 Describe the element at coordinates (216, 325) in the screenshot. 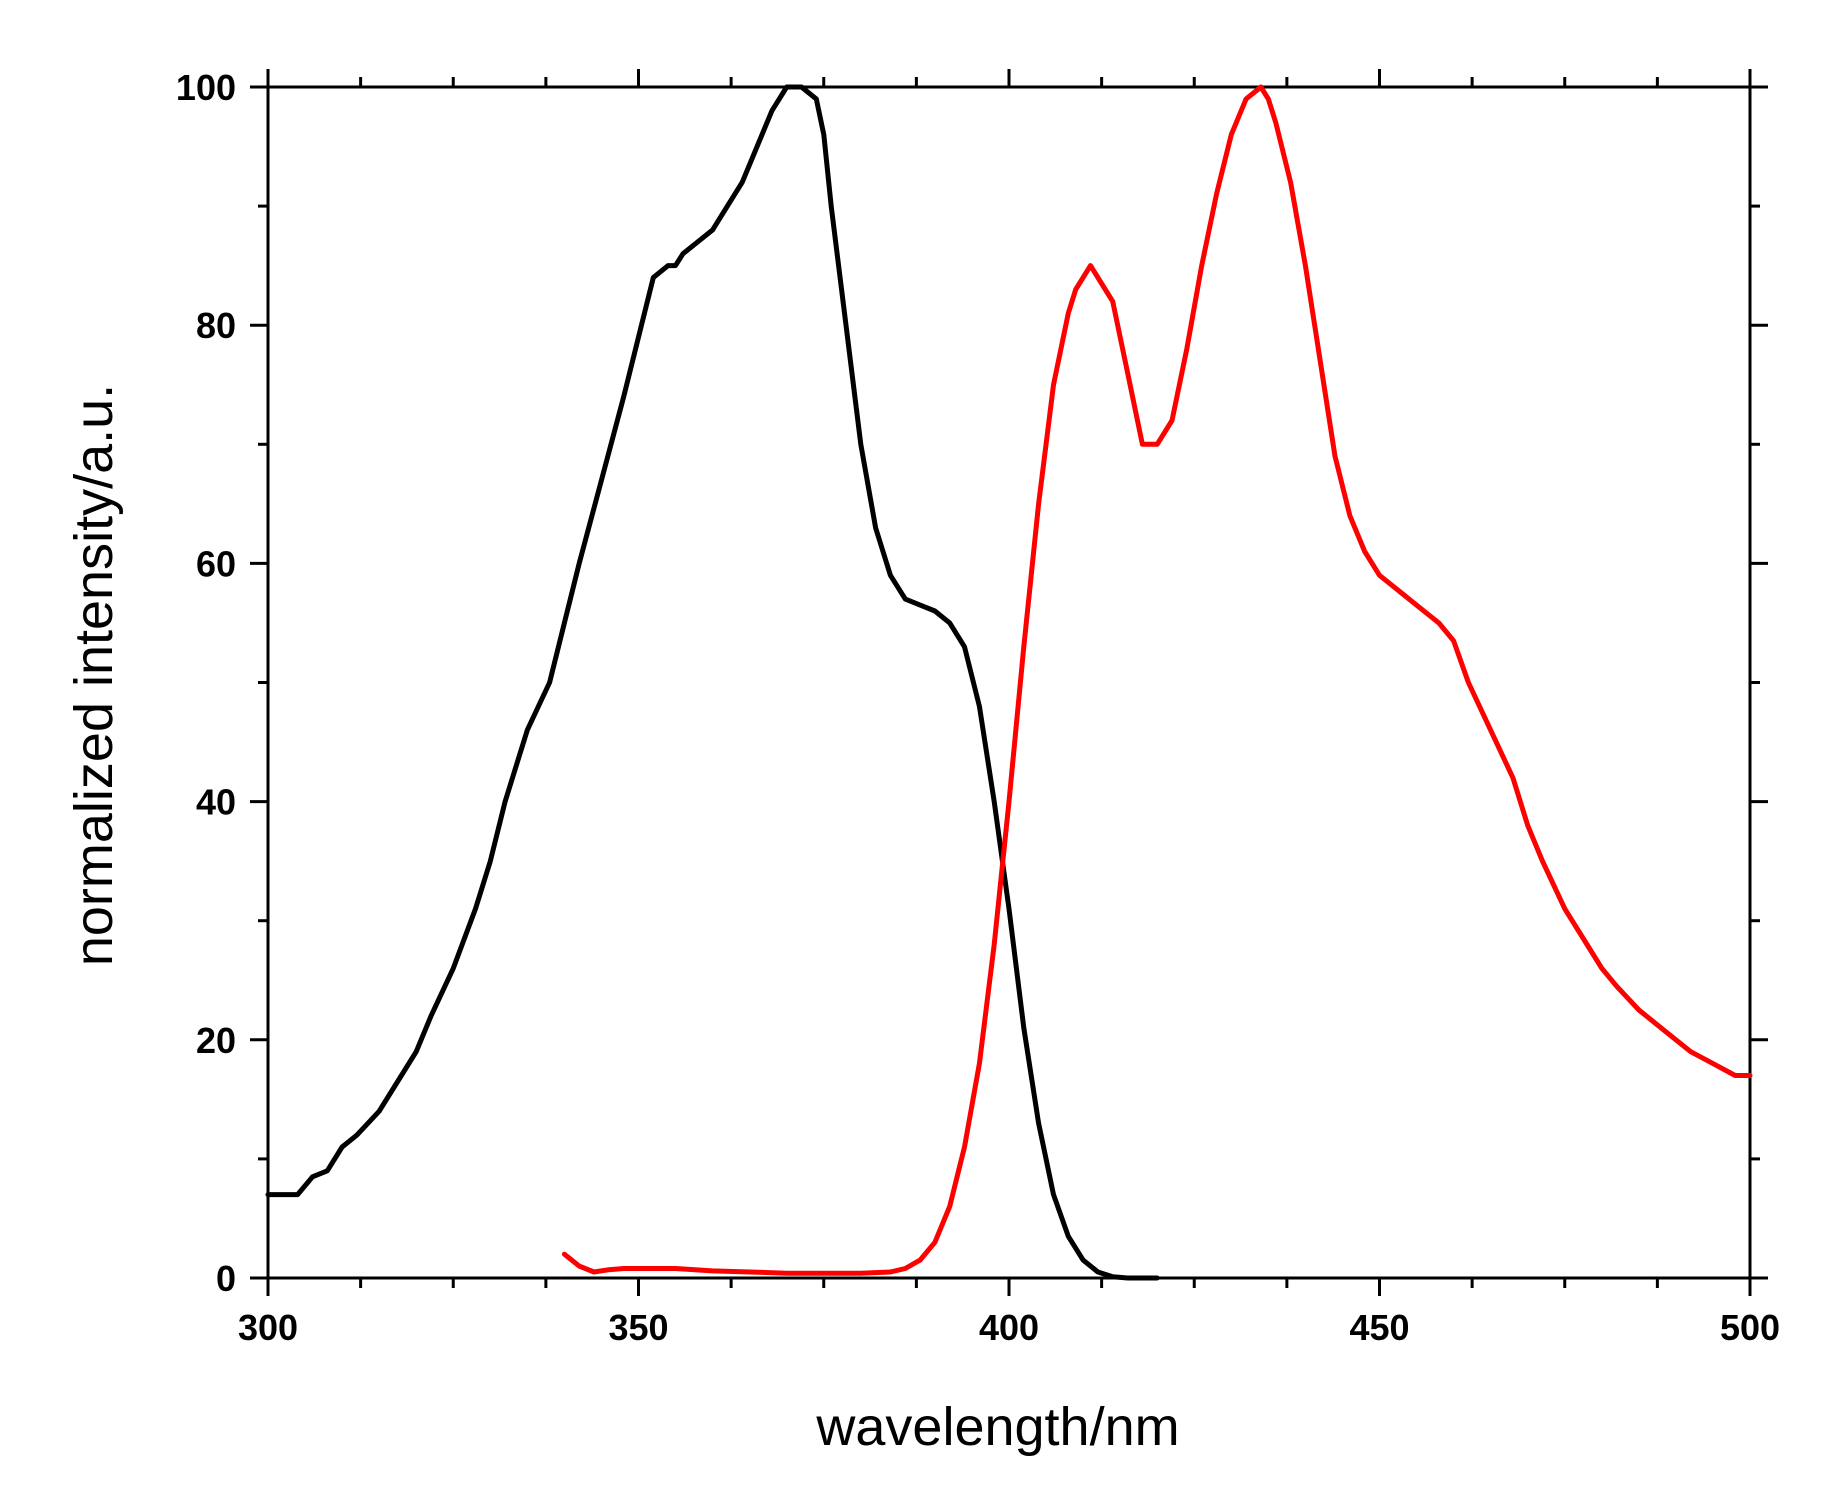

I see `y-tick-label: 80` at that location.